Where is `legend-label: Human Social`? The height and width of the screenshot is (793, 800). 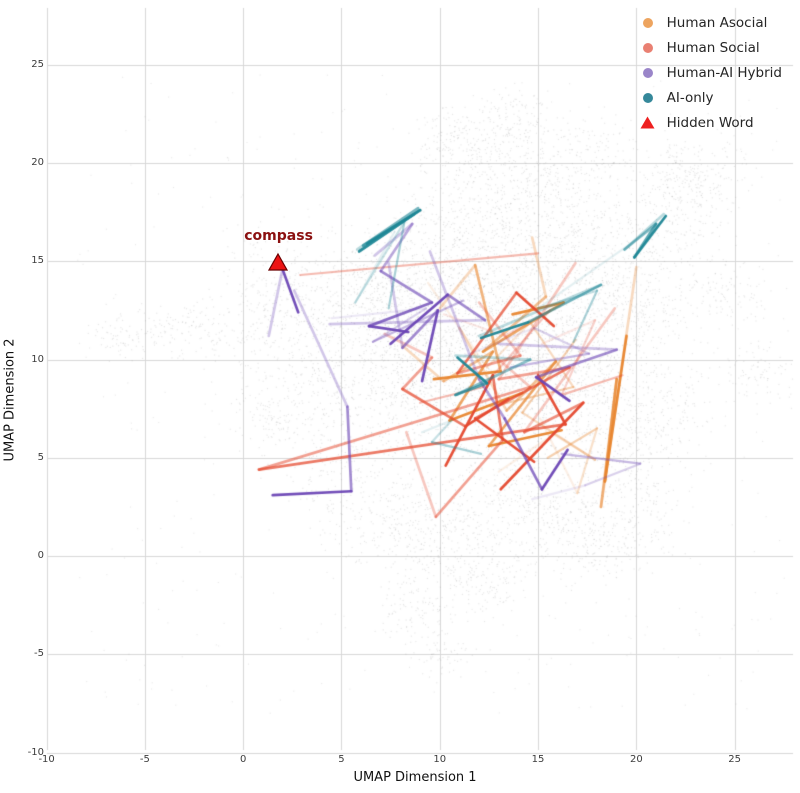
legend-label: Human Social is located at coordinates (713, 47).